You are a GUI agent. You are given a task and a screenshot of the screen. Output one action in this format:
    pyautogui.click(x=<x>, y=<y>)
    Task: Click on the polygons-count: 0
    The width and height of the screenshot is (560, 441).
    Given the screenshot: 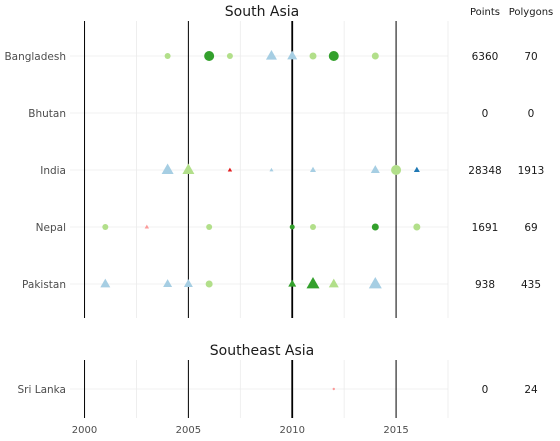 What is the action you would take?
    pyautogui.click(x=531, y=114)
    